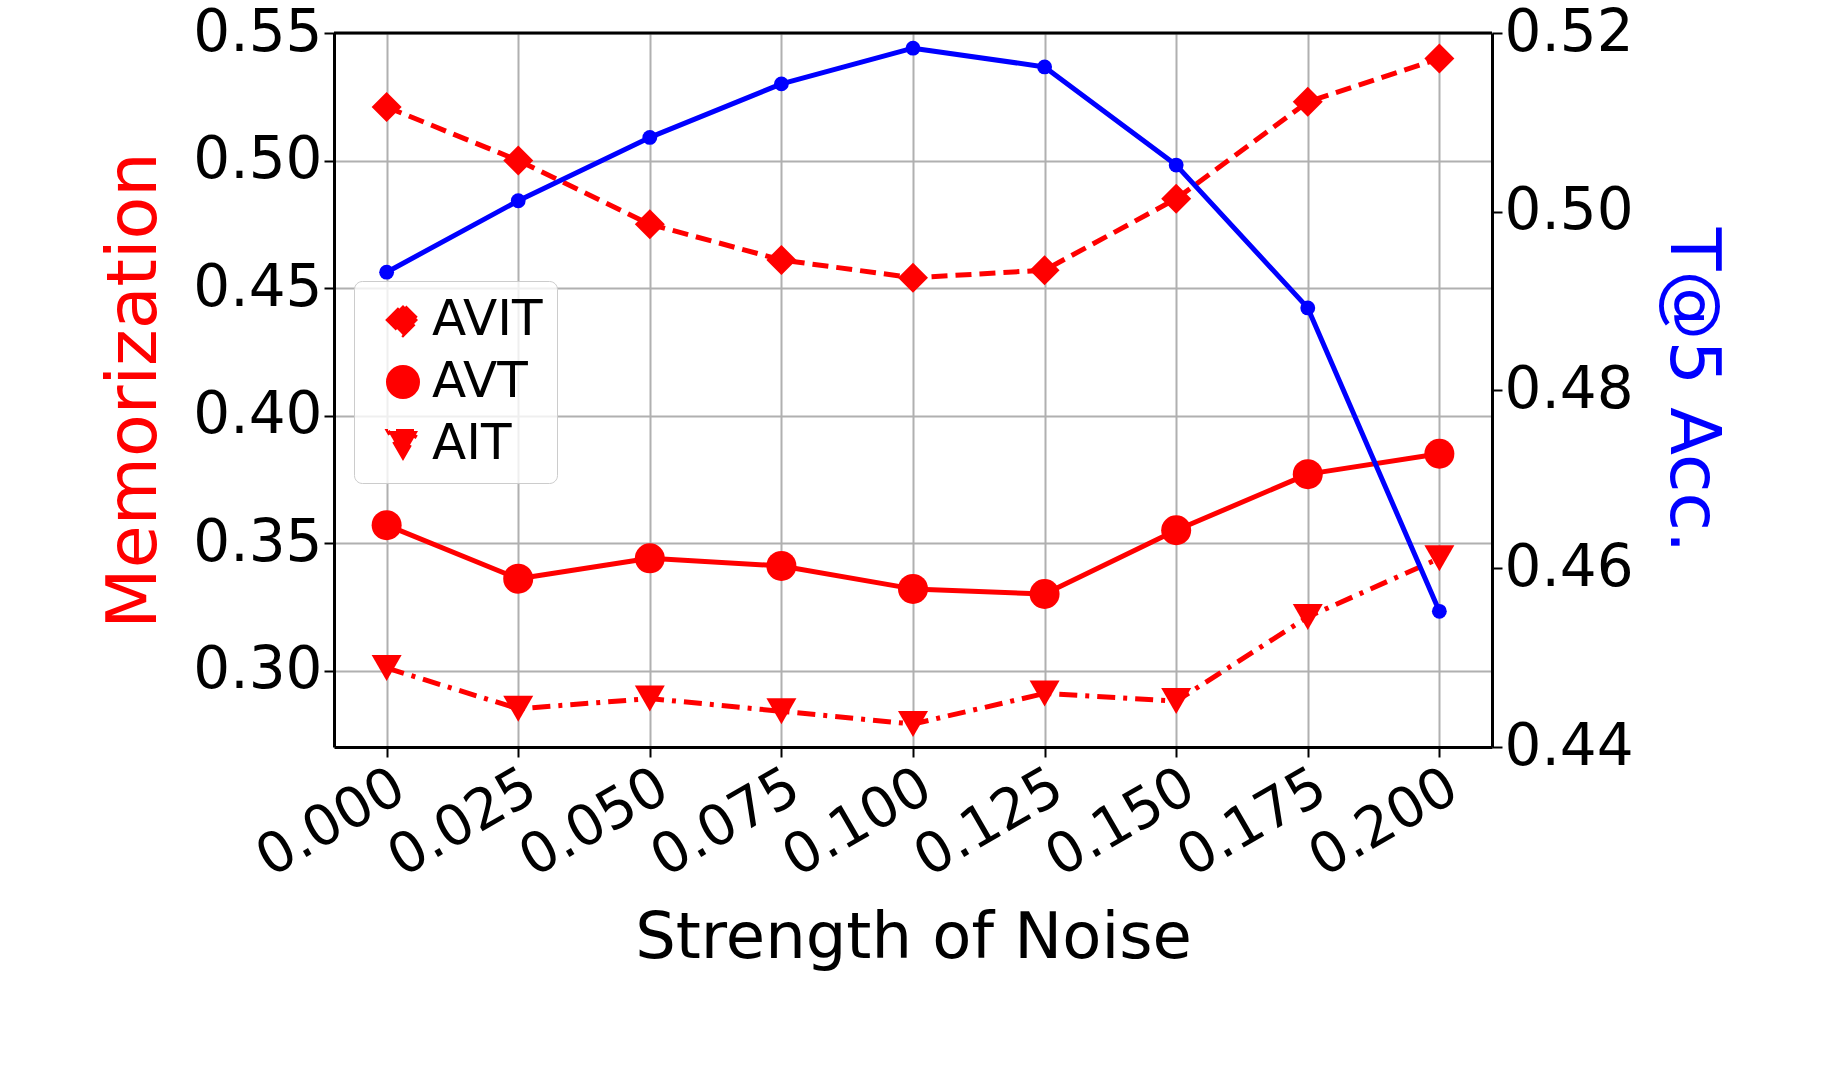 The image size is (1822, 1084). I want to click on y-tick-label: 0.45, so click(258, 285).